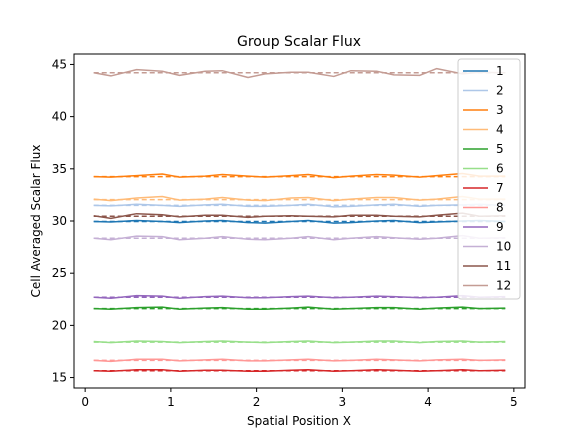  What do you see at coordinates (299, 360) in the screenshot?
I see `series-8-line` at bounding box center [299, 360].